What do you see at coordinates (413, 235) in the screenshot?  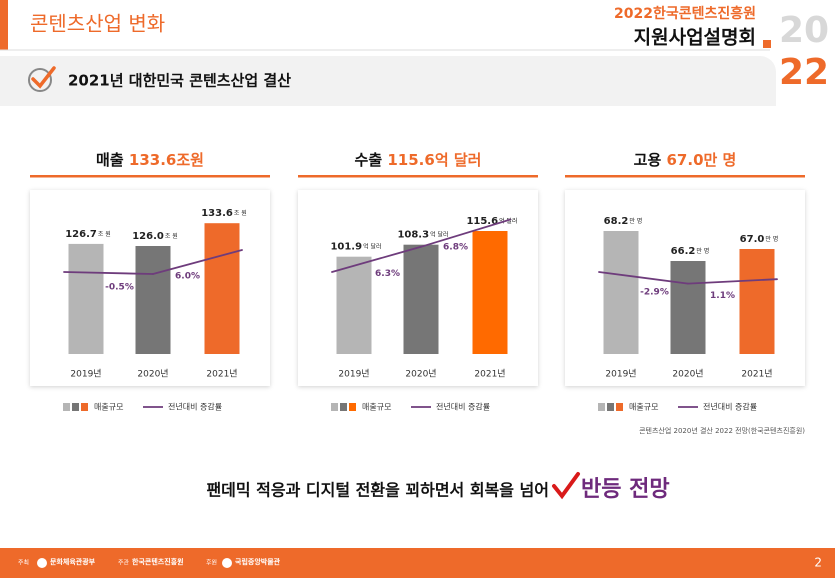 I see `value-number: 108.3` at bounding box center [413, 235].